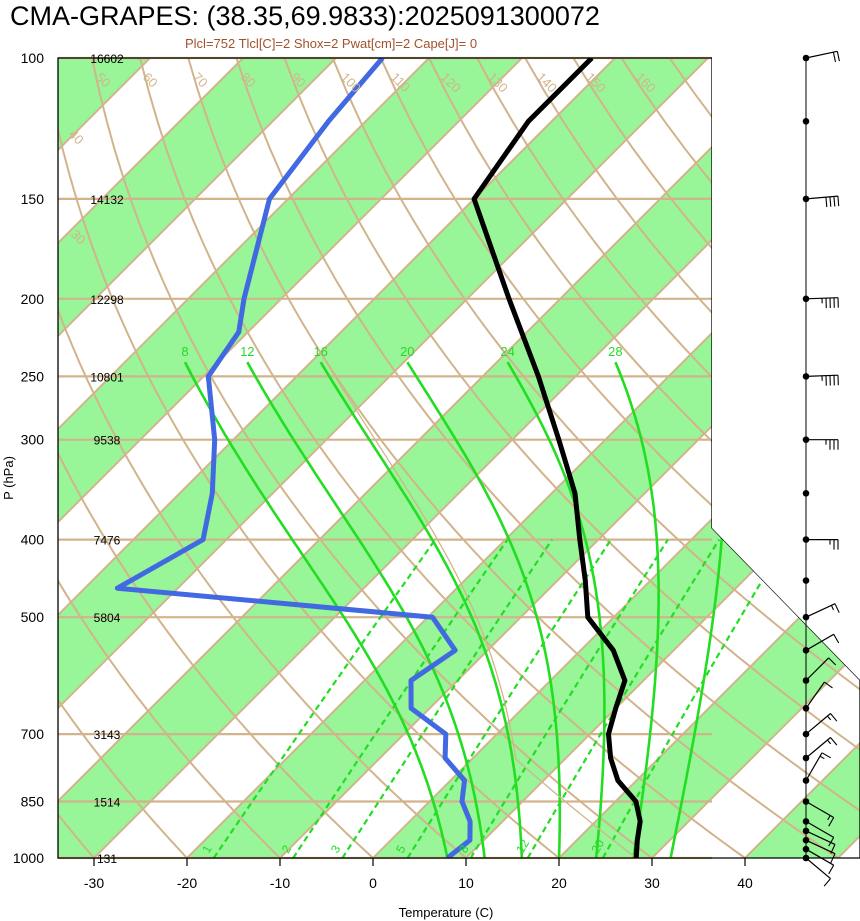  What do you see at coordinates (507, 351) in the screenshot?
I see `moist-adiabat-label: 24` at bounding box center [507, 351].